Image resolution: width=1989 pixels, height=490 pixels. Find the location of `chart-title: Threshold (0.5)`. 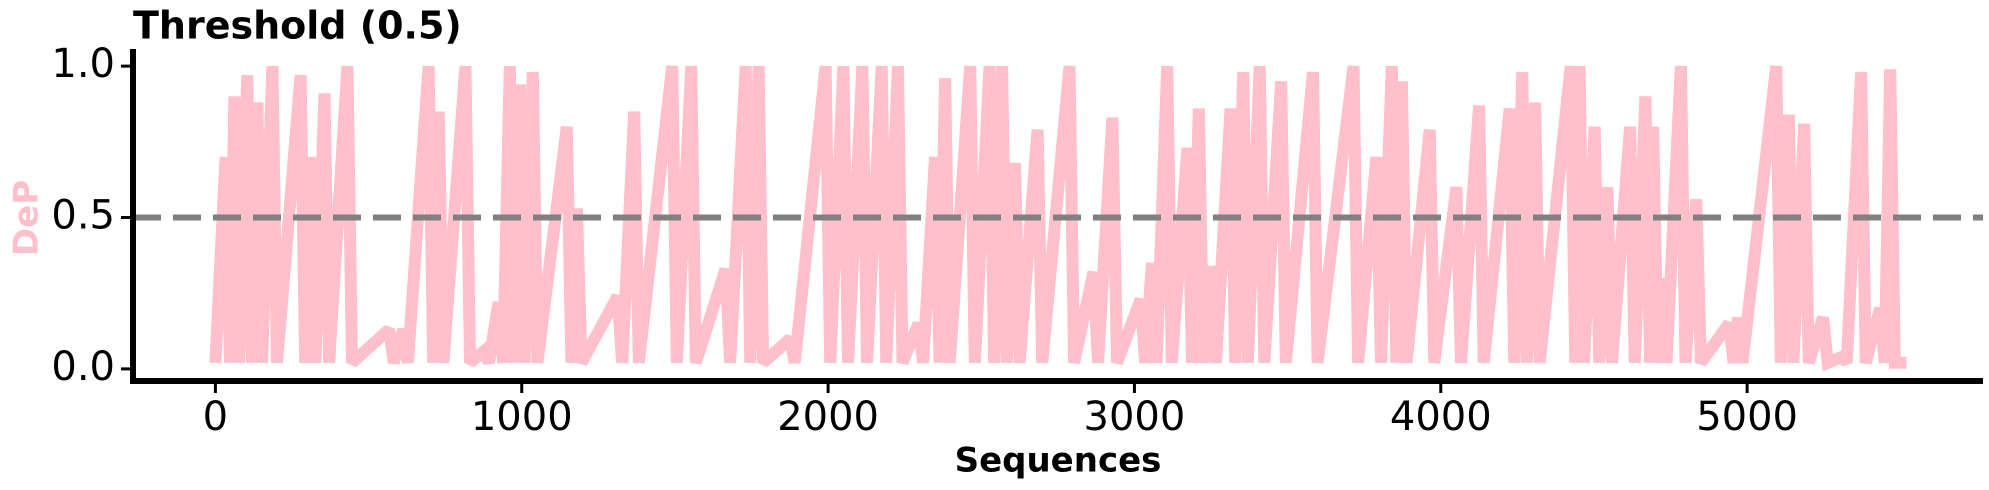

chart-title: Threshold (0.5) is located at coordinates (297, 26).